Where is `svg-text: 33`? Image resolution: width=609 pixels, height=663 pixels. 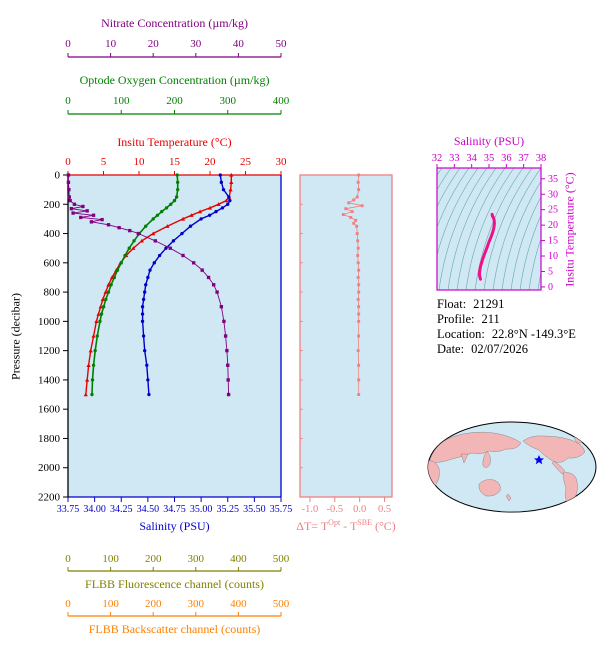 svg-text: 33 is located at coordinates (454, 158).